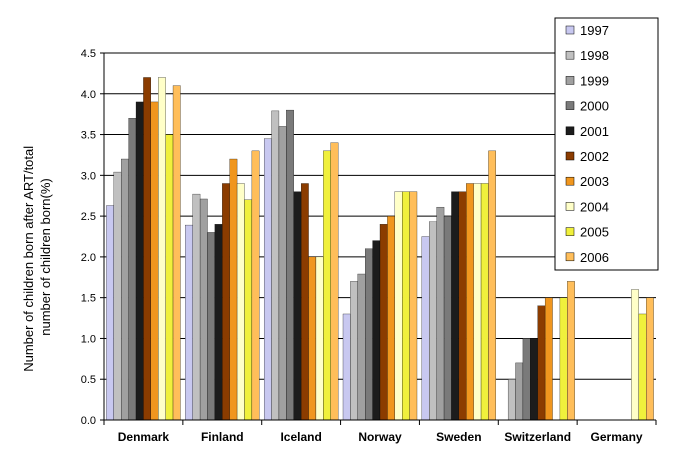 This screenshot has height=460, width=680. What do you see at coordinates (88, 237) in the screenshot?
I see `y-tick-labels: 0.0 0.5 1.0 1.5 2.0 2.5 3.0 3.5 4.0 4.5` at bounding box center [88, 237].